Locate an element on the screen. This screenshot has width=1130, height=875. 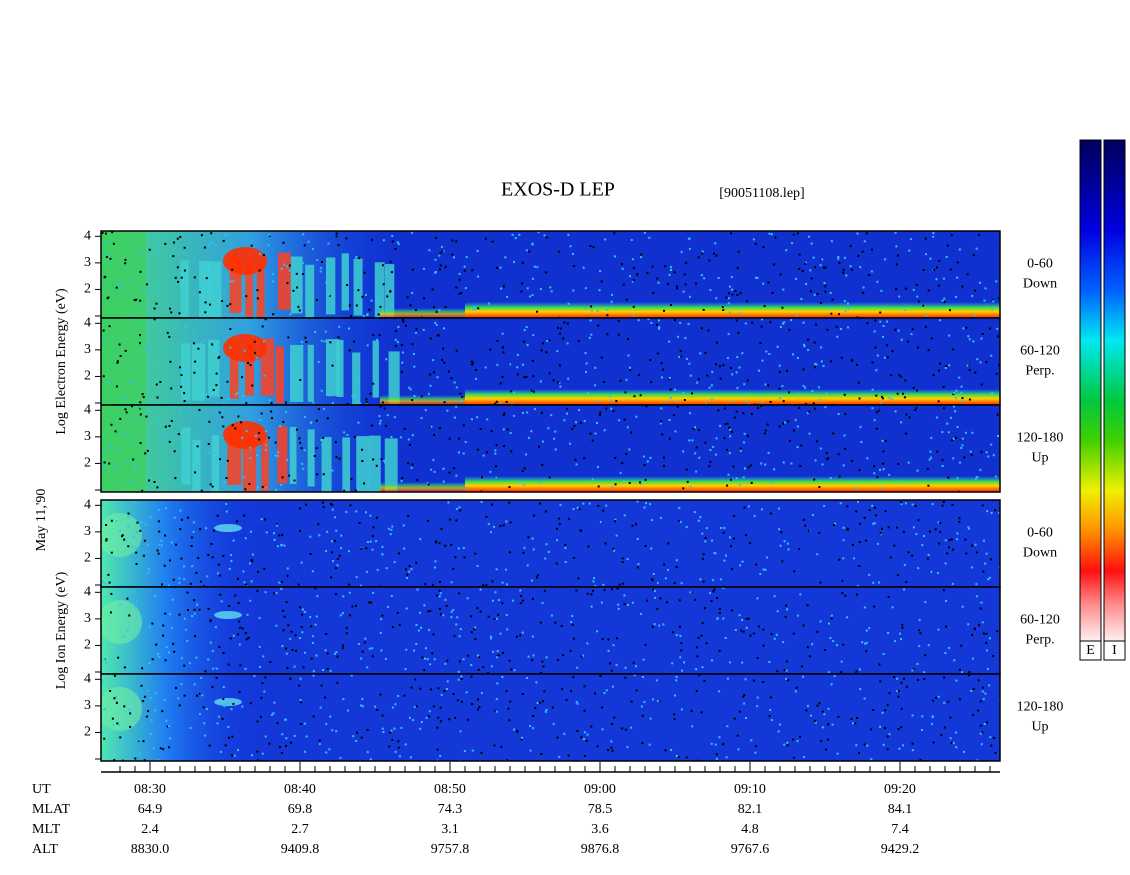
row-value: 2.7 is located at coordinates (300, 829).